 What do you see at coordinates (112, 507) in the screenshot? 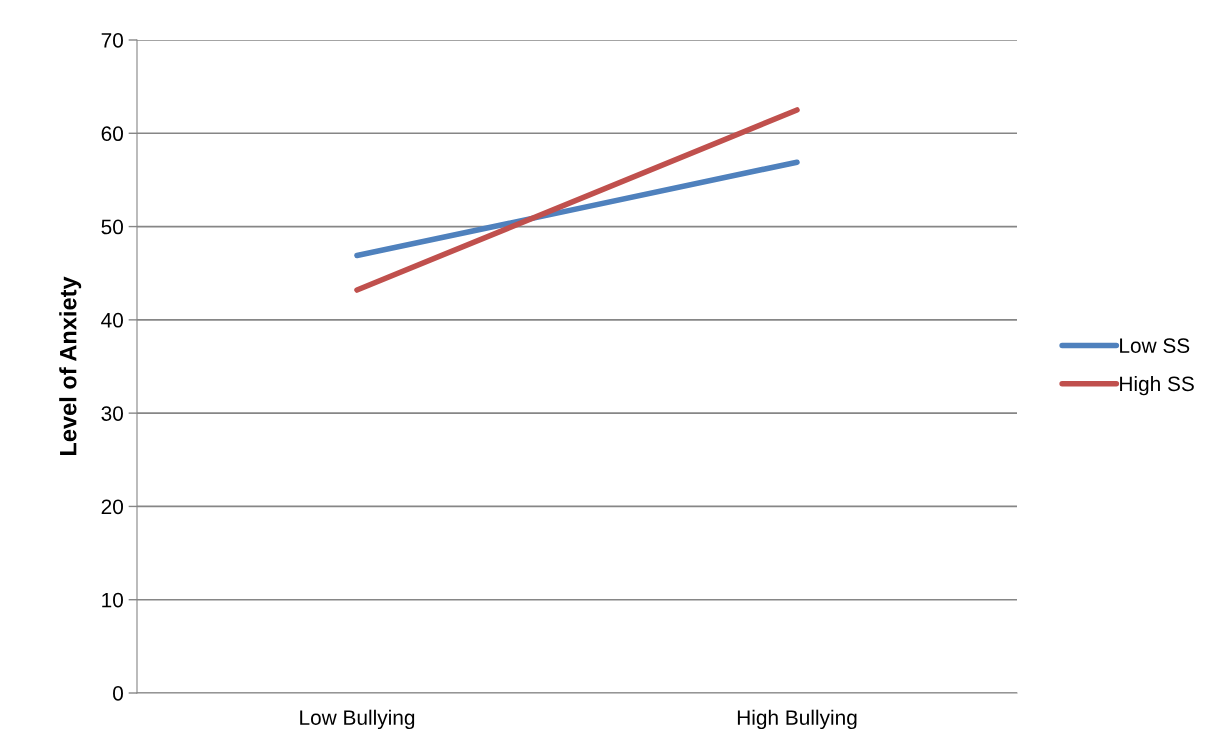
I see `y-tick-label: 20` at bounding box center [112, 507].